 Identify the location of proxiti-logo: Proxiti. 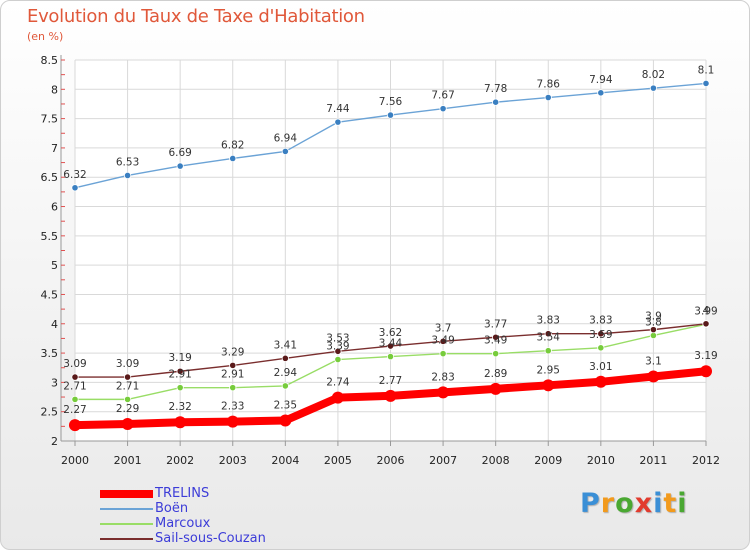
(634, 503).